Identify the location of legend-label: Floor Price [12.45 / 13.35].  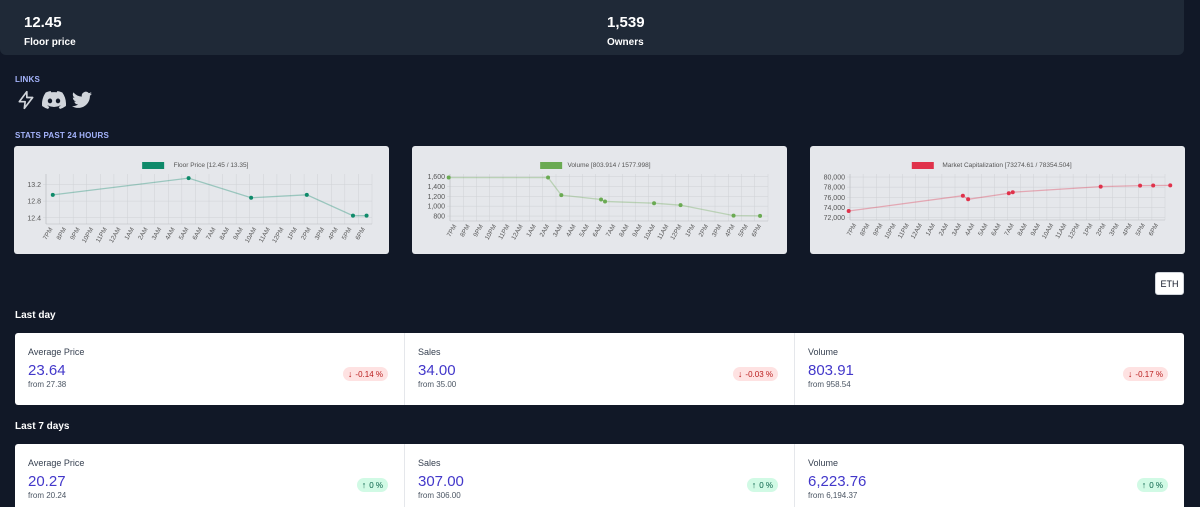
(211, 165).